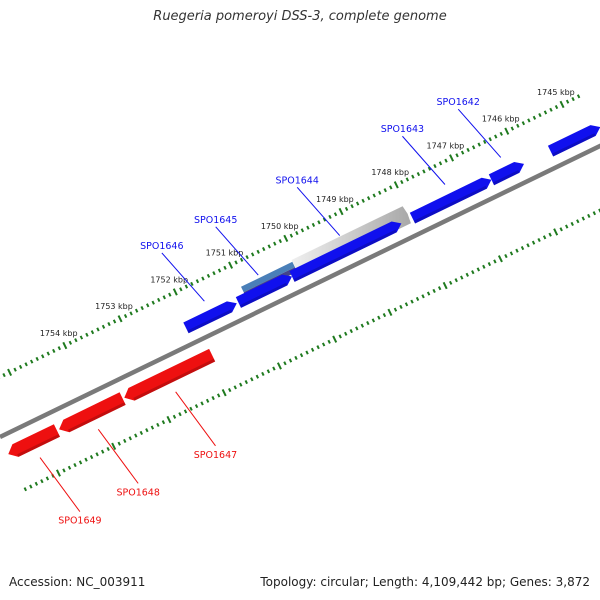 The image size is (600, 600). I want to click on gene-label-spo1644: SPO1644, so click(296, 180).